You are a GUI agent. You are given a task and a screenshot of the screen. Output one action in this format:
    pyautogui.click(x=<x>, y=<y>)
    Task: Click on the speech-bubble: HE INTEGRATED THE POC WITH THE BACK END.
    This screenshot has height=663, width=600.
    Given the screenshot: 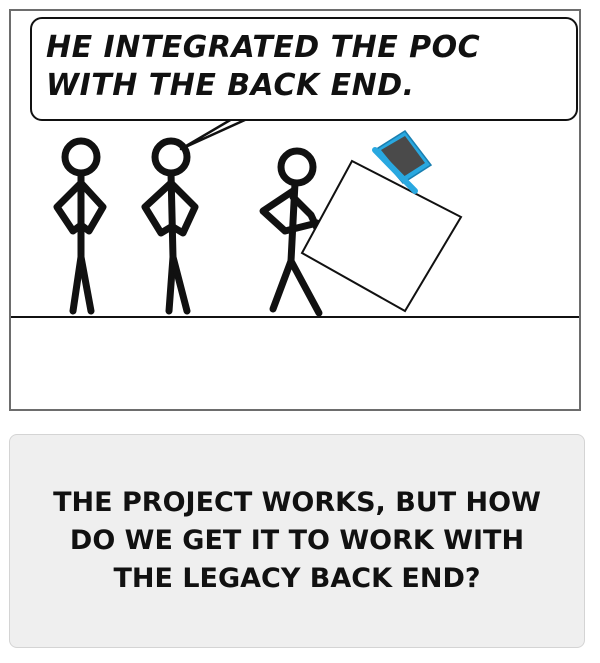 What is the action you would take?
    pyautogui.click(x=304, y=69)
    